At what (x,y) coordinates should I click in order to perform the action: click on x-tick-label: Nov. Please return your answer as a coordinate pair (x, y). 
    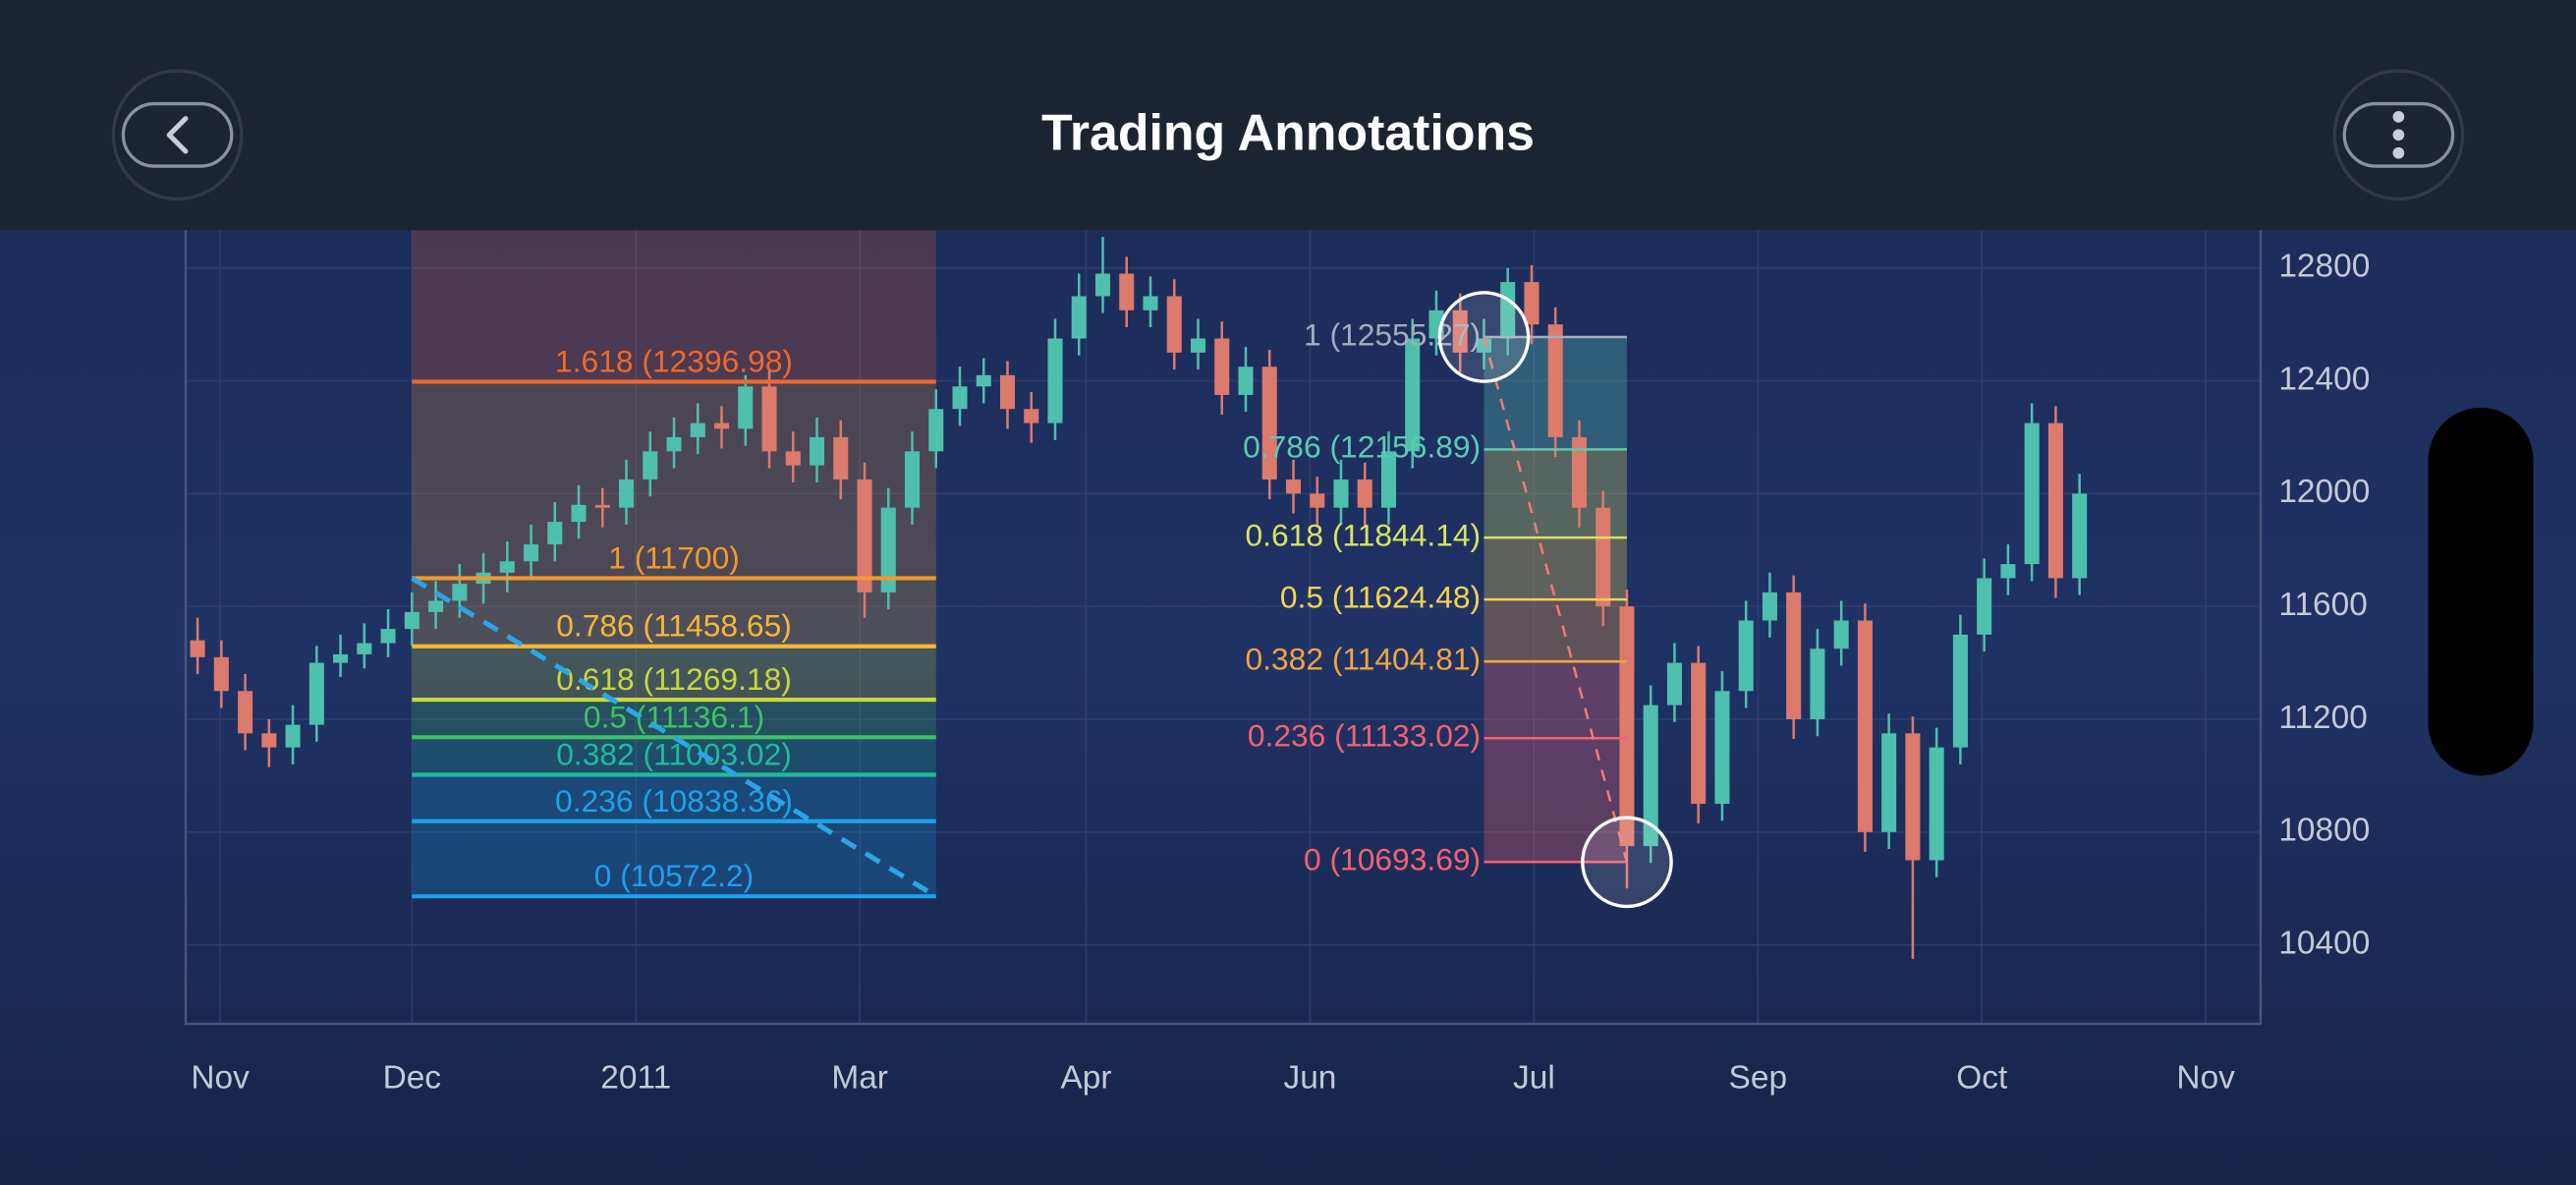
    Looking at the image, I should click on (2205, 1079).